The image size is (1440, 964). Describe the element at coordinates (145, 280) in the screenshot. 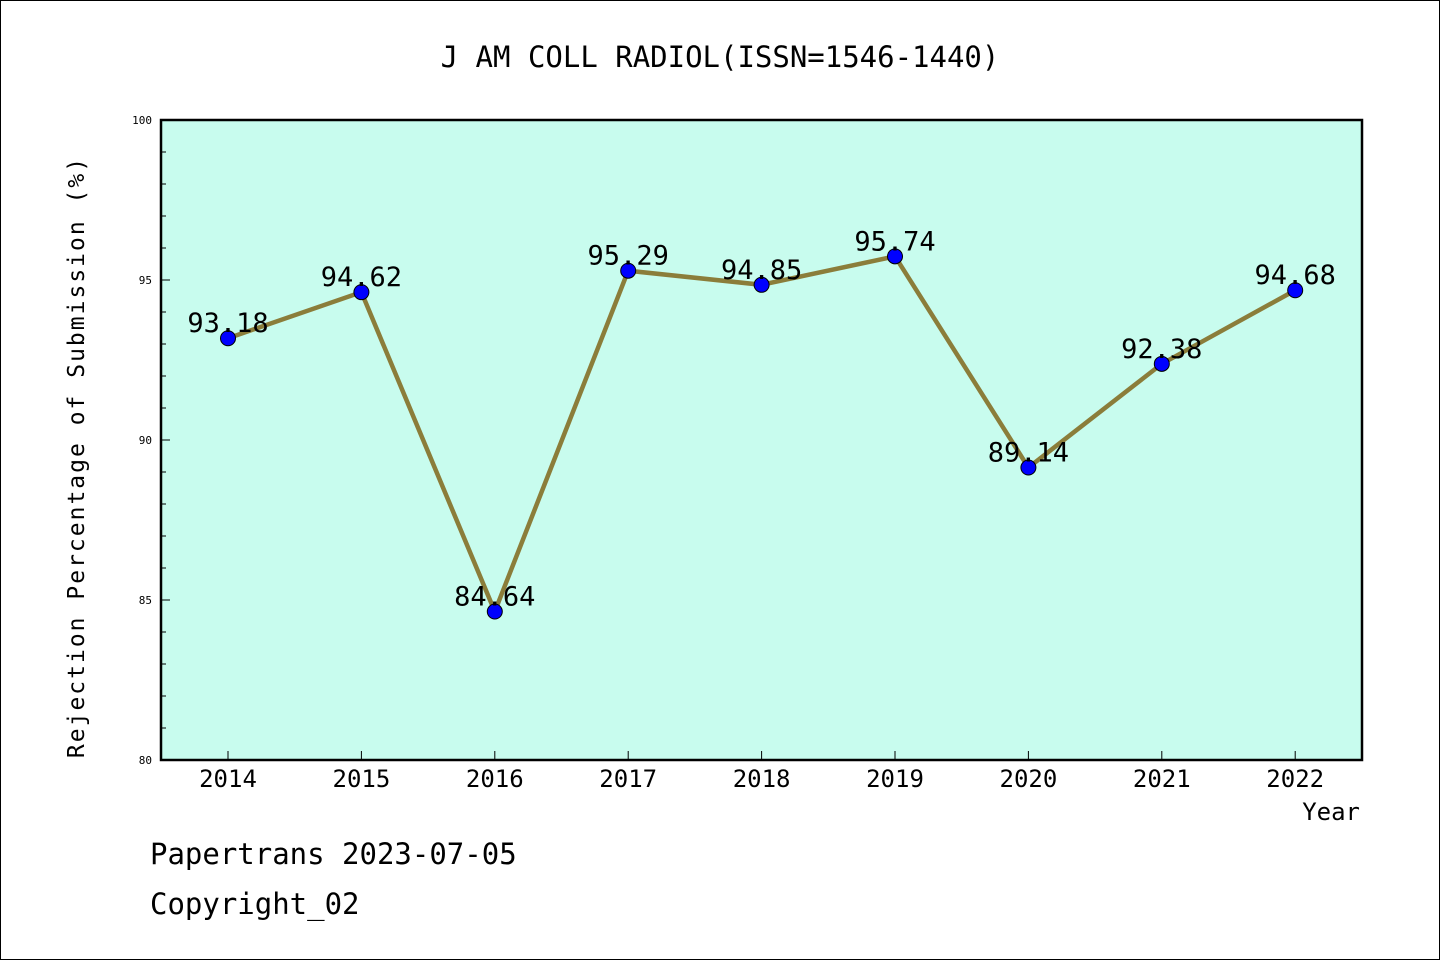

I see `y-tick-label: 95` at that location.